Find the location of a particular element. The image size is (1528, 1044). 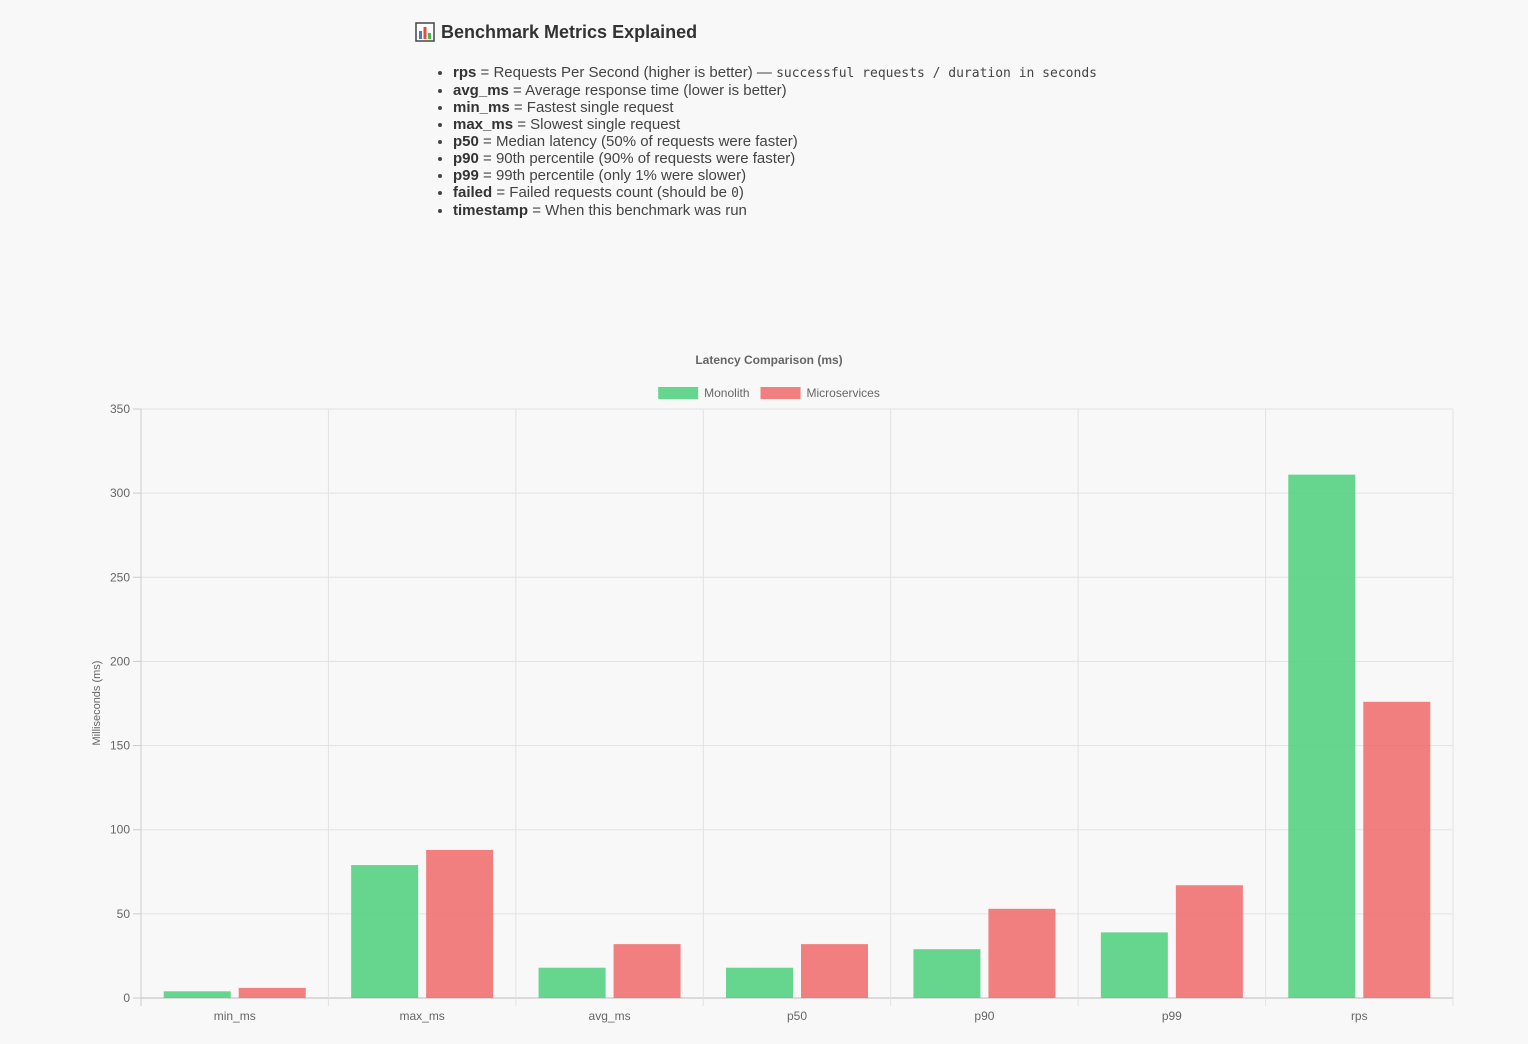

y-tick-label: 50 is located at coordinates (124, 914).